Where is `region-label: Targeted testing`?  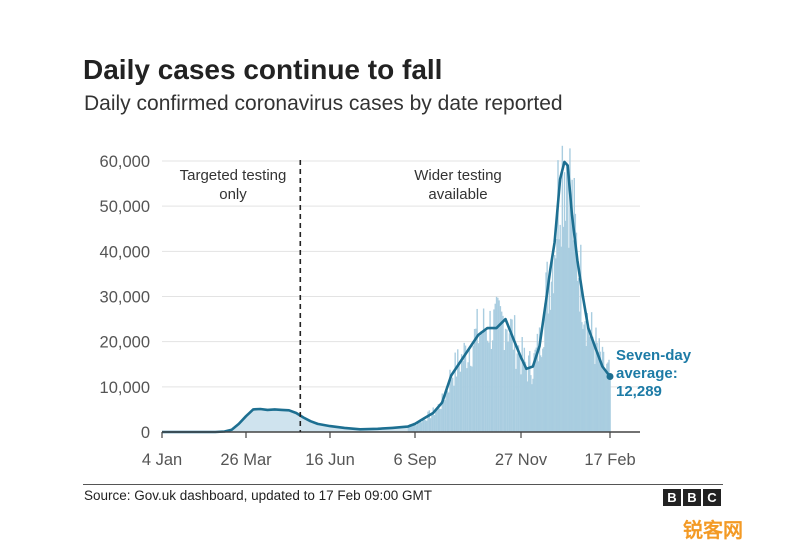
region-label: Targeted testing is located at coordinates (233, 175).